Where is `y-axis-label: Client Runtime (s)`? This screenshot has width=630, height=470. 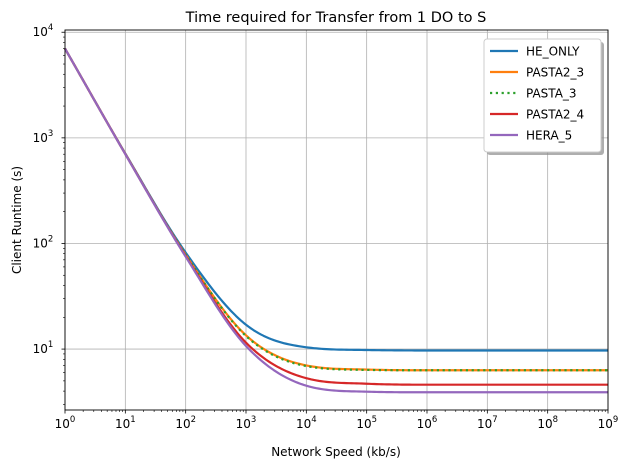 y-axis-label: Client Runtime (s) is located at coordinates (17, 220).